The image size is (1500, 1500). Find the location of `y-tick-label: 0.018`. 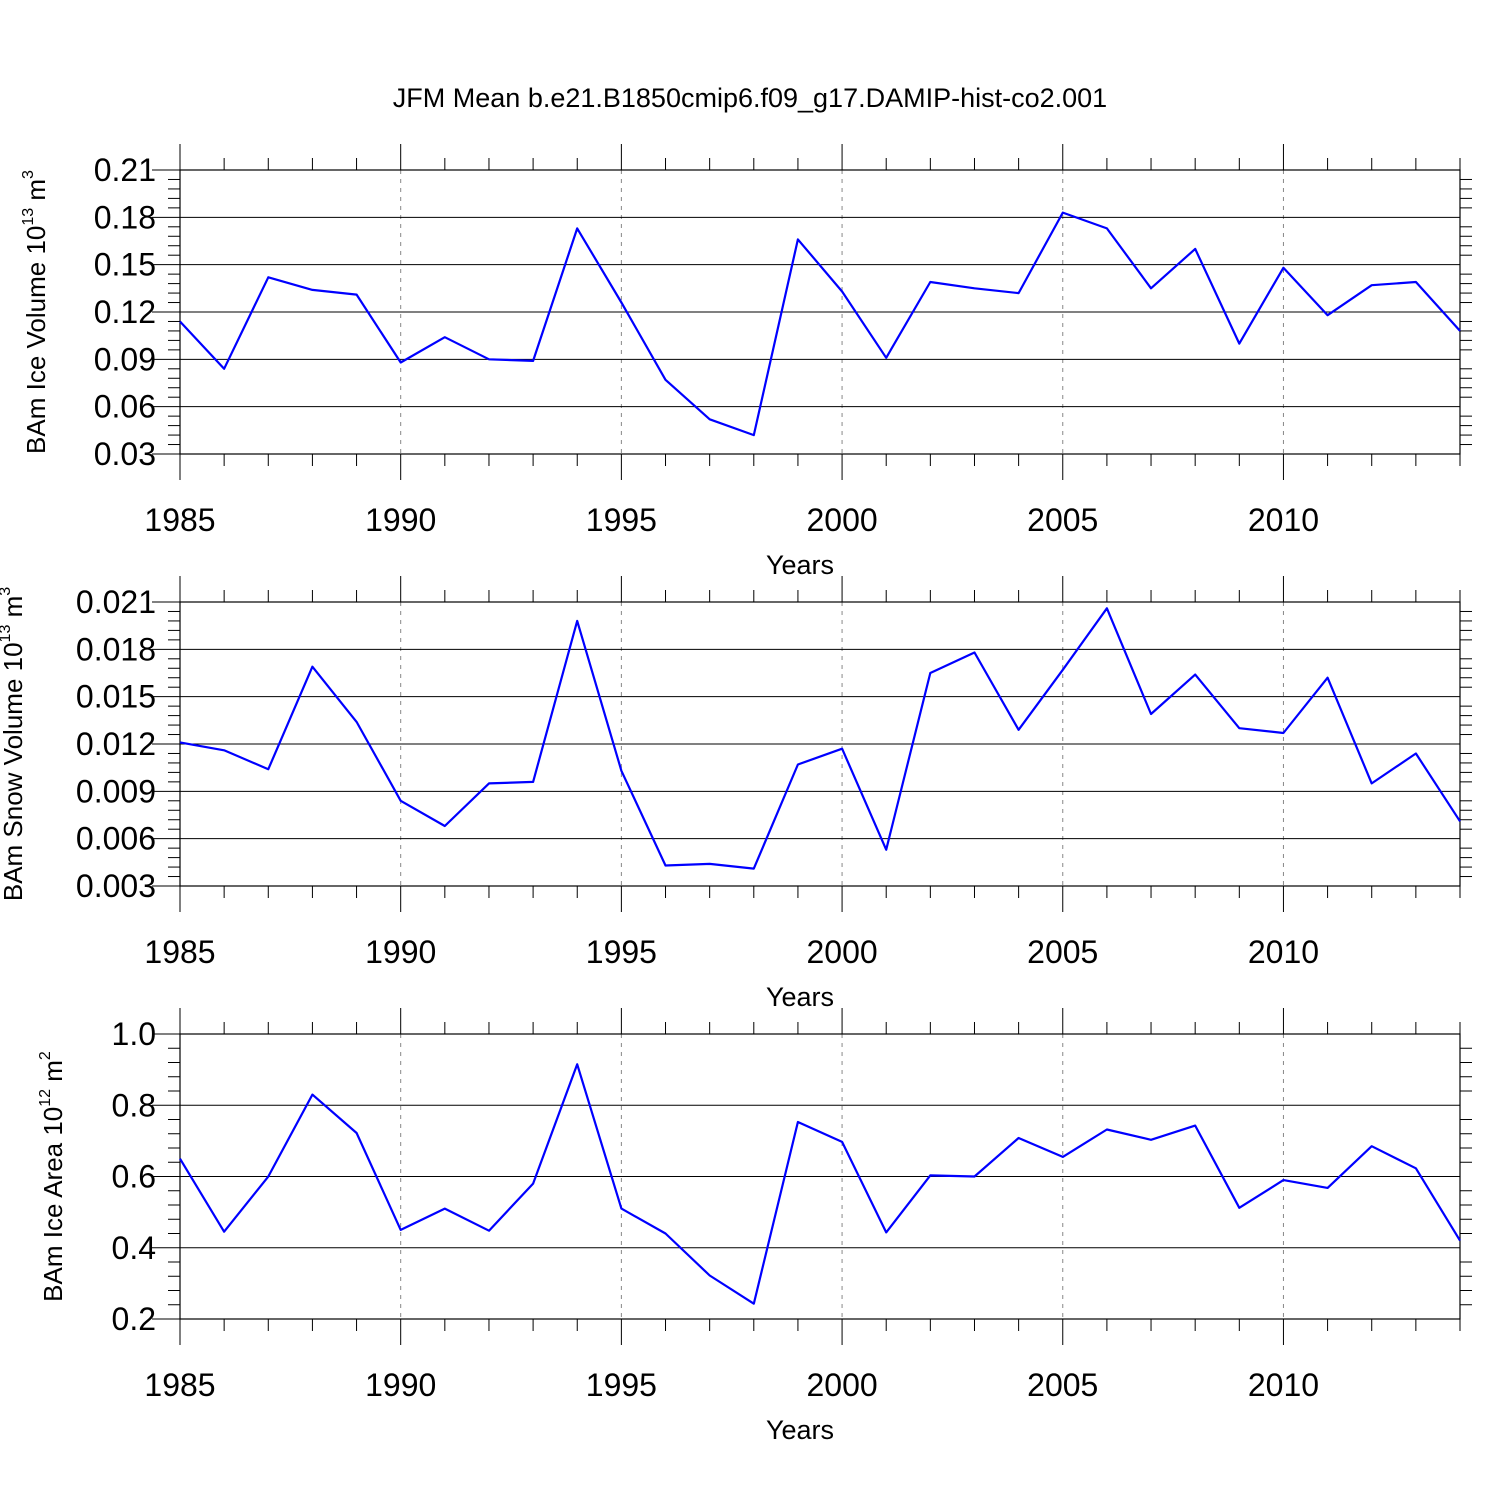

y-tick-label: 0.018 is located at coordinates (116, 649).